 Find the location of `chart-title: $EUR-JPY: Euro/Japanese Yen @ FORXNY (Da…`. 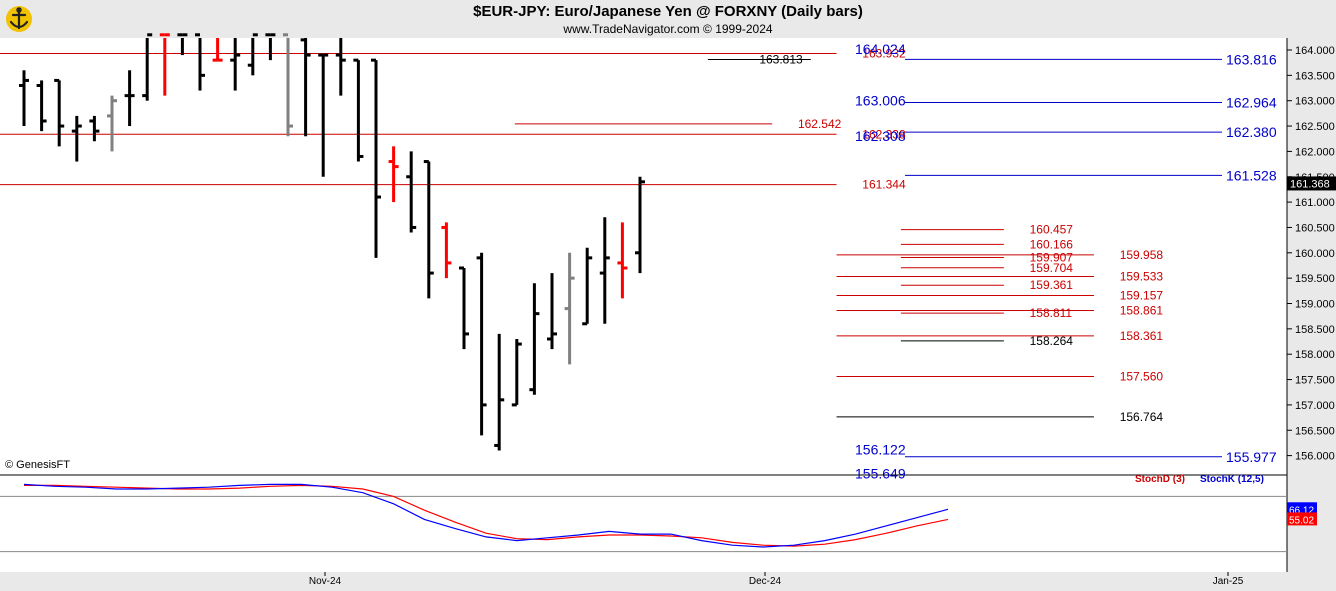

chart-title: $EUR-JPY: Euro/Japanese Yen @ FORXNY (Da… is located at coordinates (668, 11).